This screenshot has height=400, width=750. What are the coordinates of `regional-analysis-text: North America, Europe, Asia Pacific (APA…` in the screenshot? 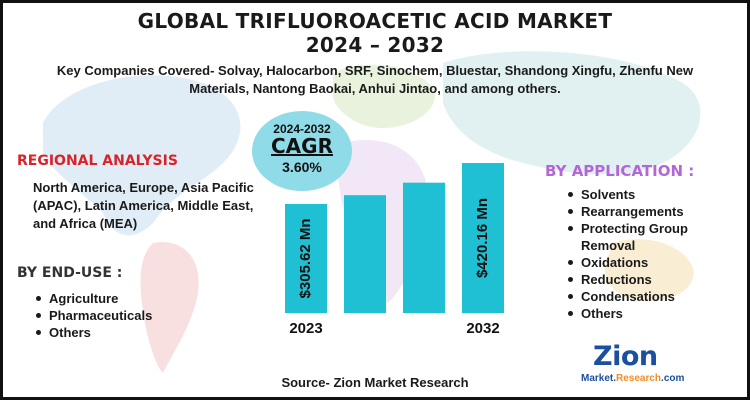 It's located at (143, 205).